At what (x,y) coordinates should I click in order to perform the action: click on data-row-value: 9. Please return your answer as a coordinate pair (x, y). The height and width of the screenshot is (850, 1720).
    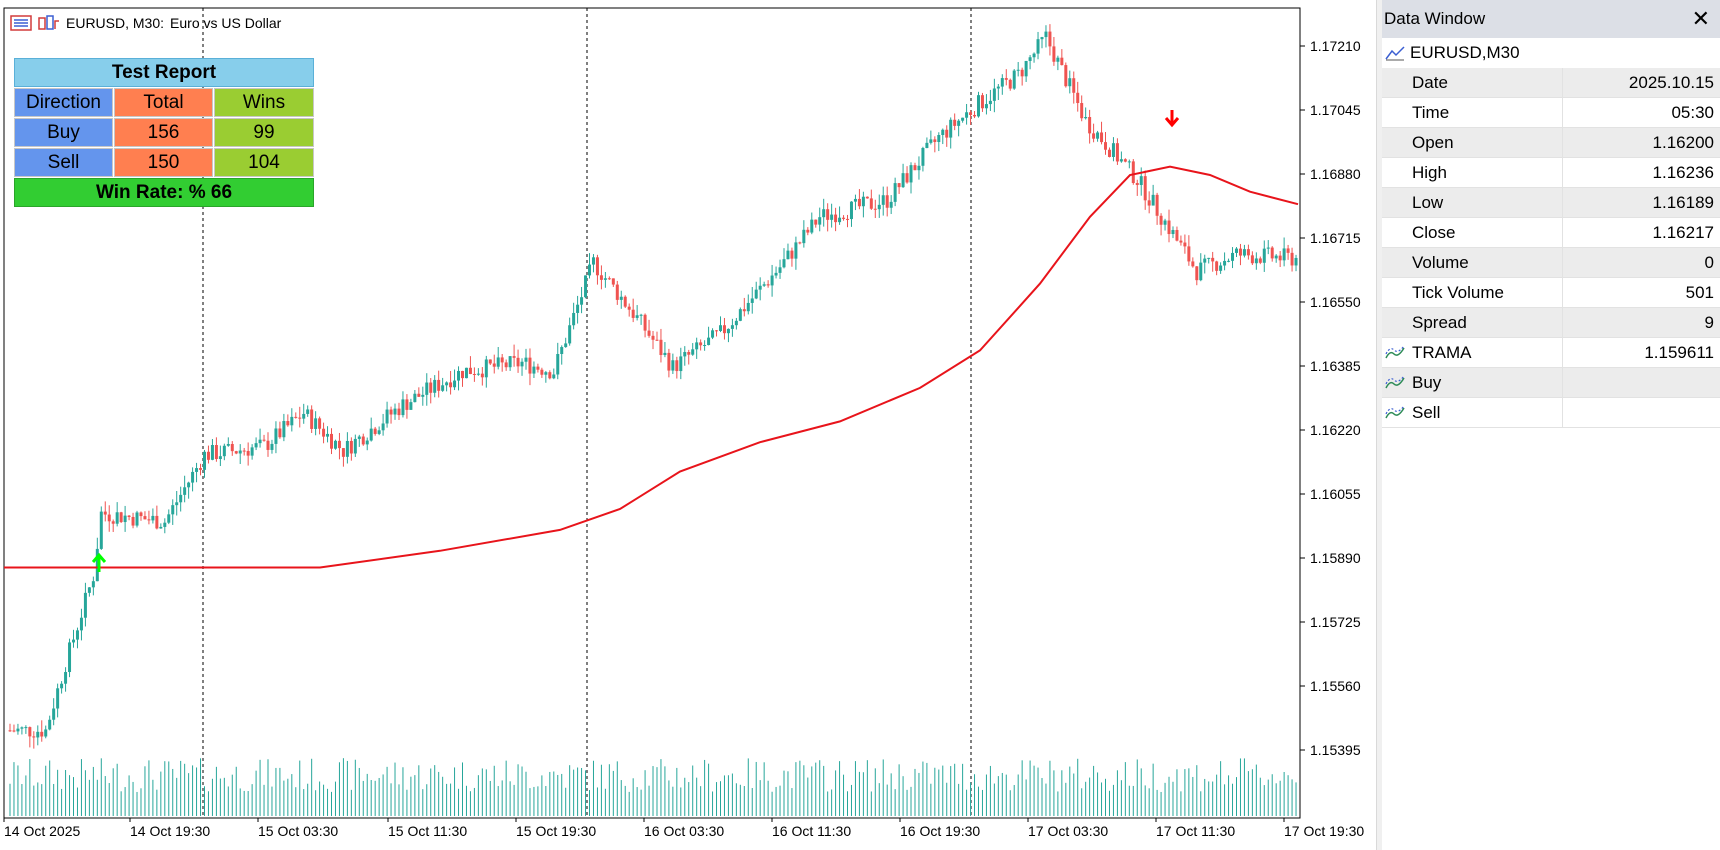
    Looking at the image, I should click on (1641, 322).